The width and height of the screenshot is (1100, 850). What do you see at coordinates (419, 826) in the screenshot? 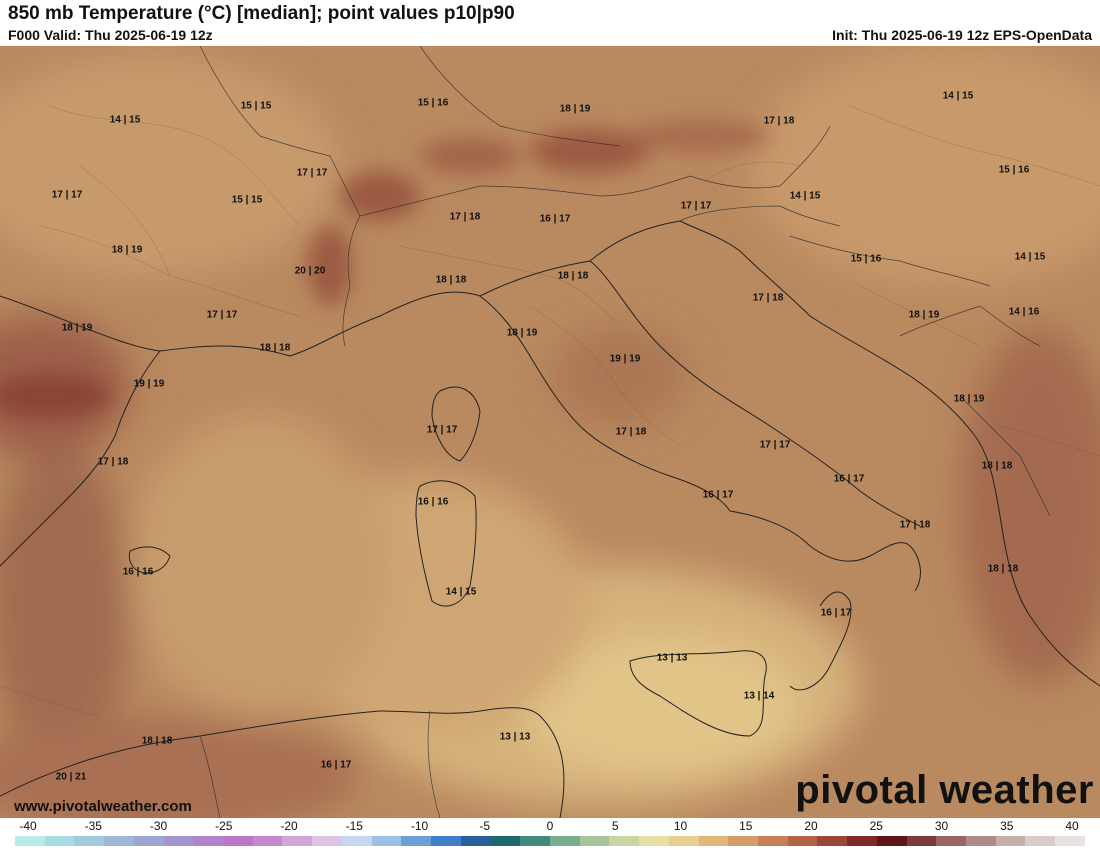
I see `colorbar-tick-label: -10` at bounding box center [419, 826].